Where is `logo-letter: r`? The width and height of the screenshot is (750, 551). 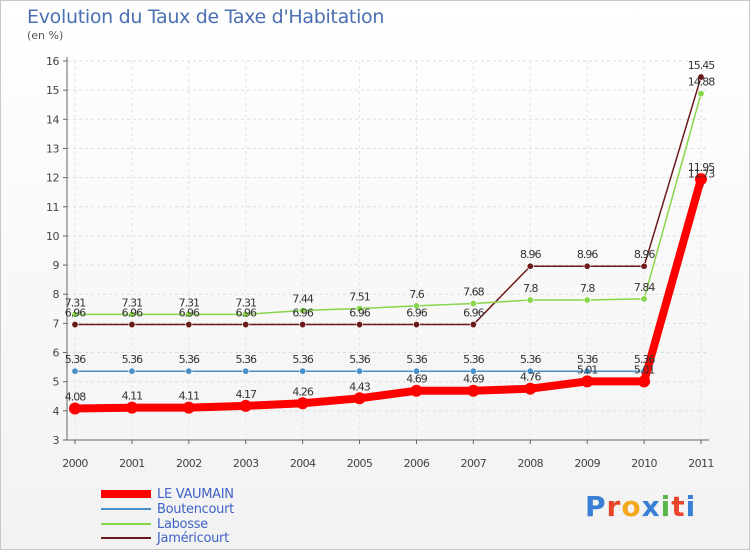 logo-letter: r is located at coordinates (614, 506).